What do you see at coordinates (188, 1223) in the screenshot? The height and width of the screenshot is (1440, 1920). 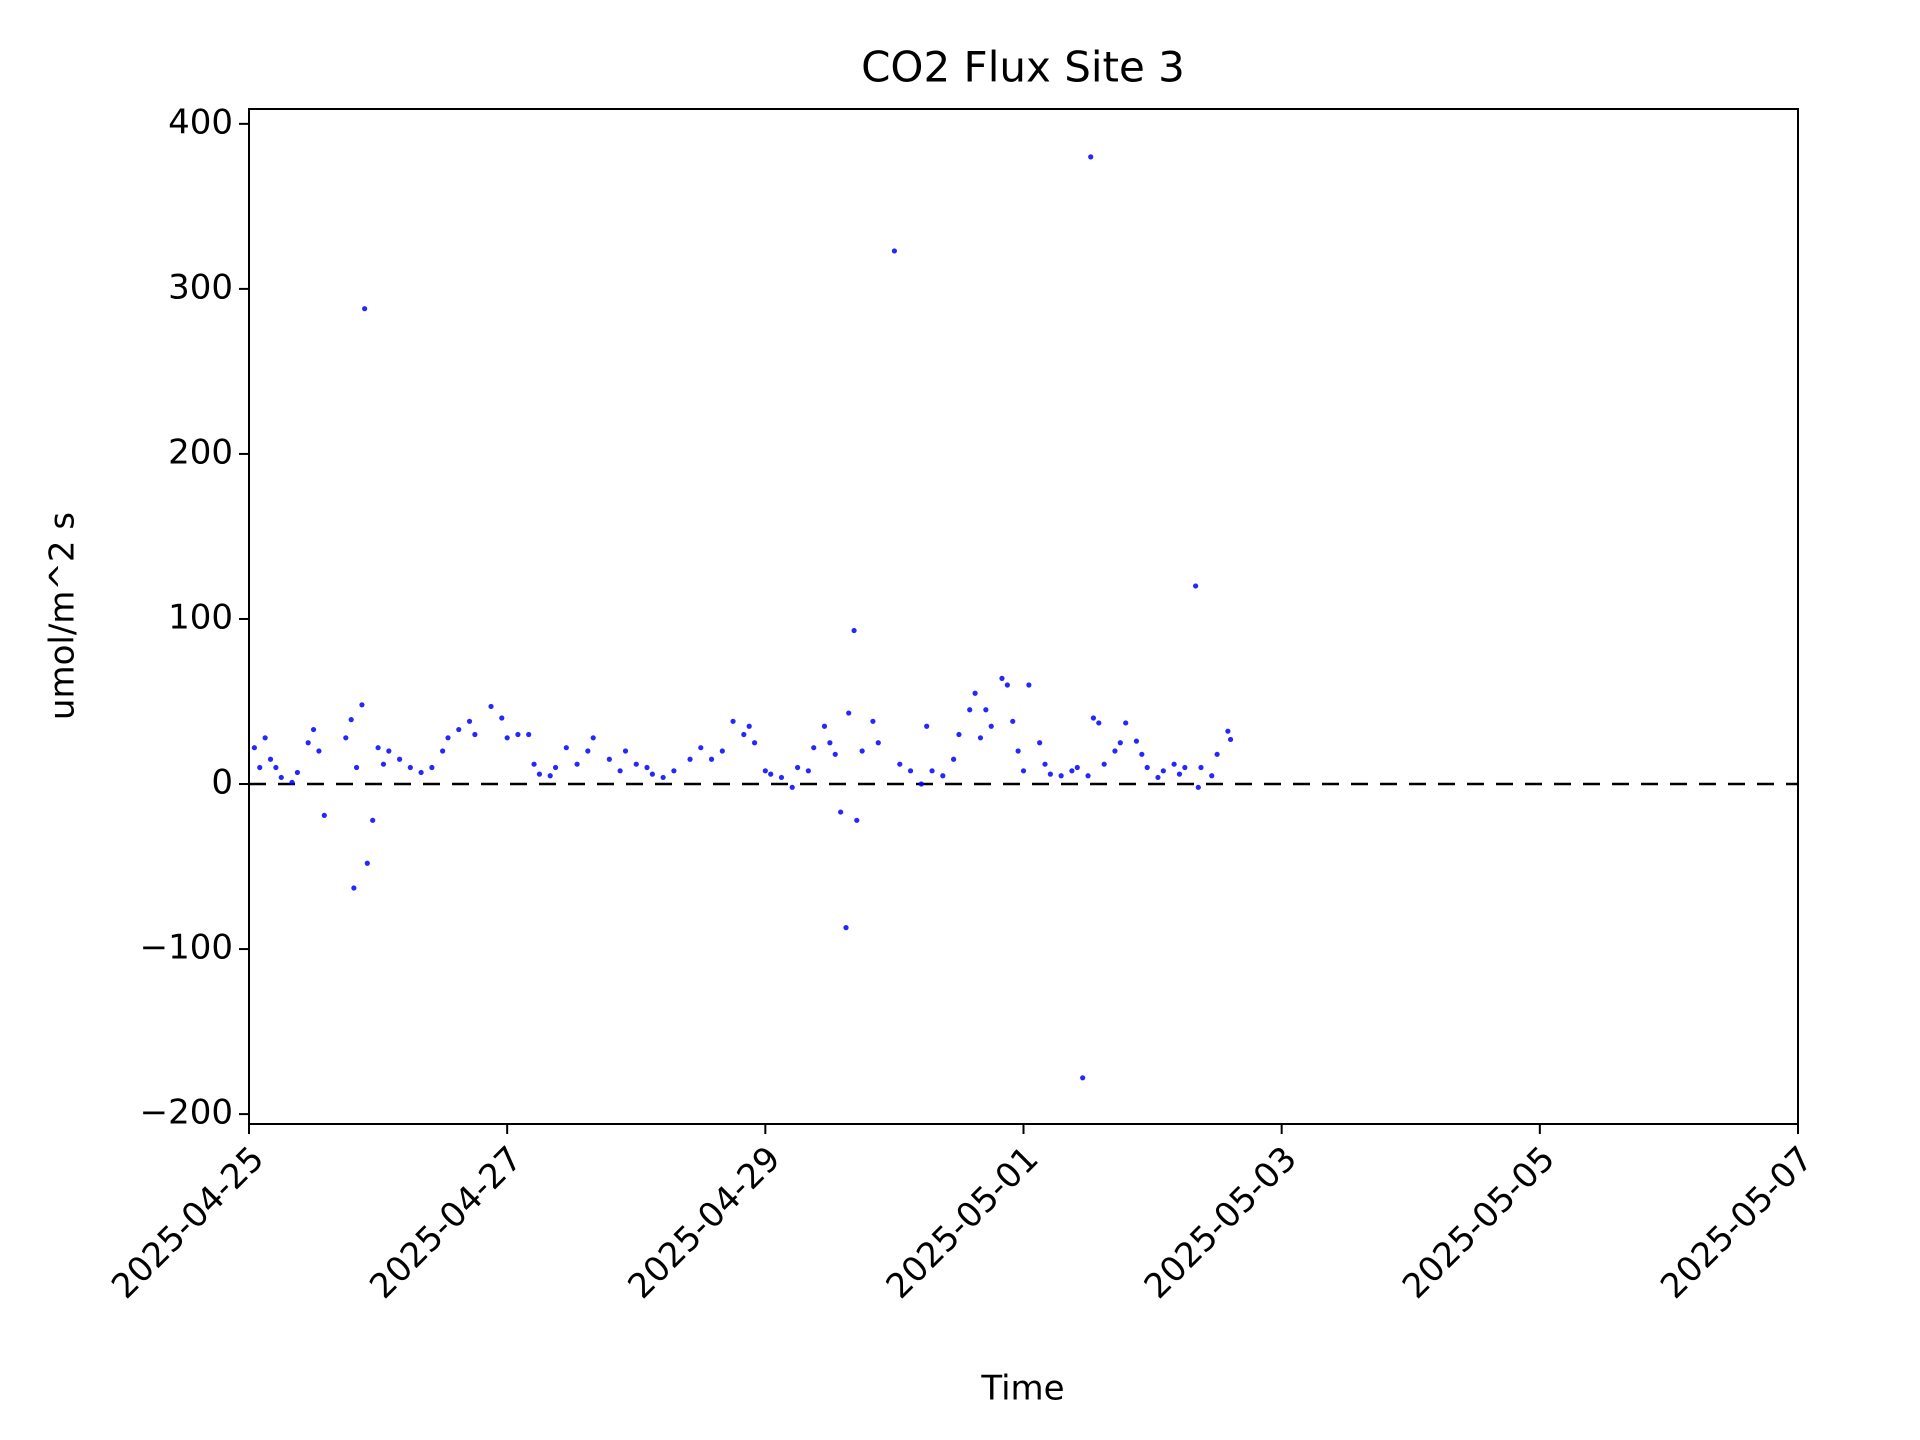 I see `x-tick-label: 2025-04-25` at bounding box center [188, 1223].